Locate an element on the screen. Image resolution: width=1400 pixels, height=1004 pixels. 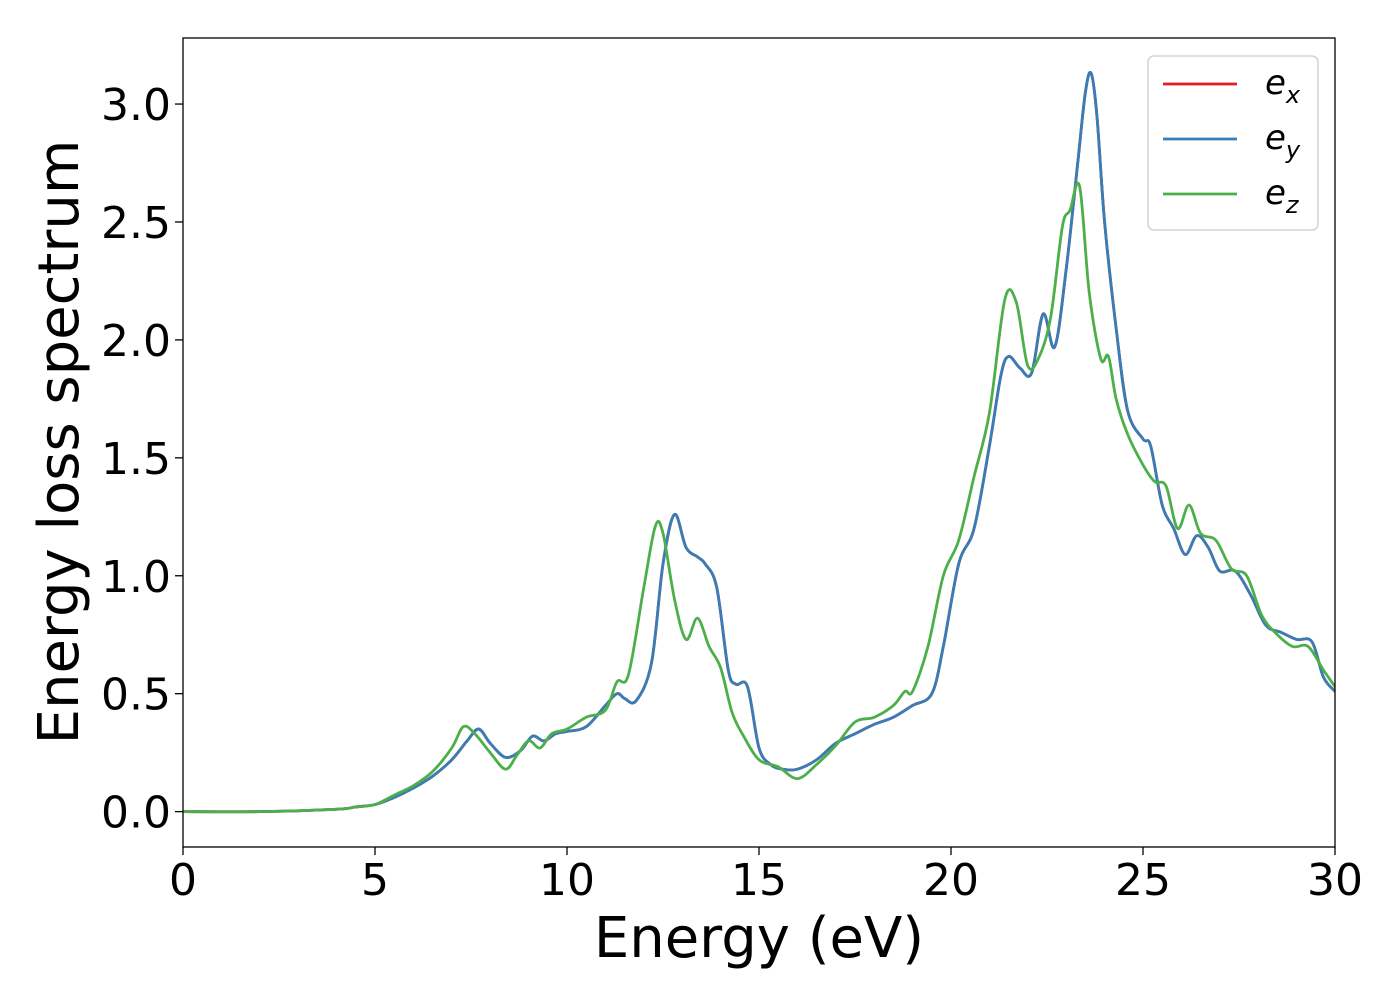
y-tick-label: 3.0 is located at coordinates (136, 105).